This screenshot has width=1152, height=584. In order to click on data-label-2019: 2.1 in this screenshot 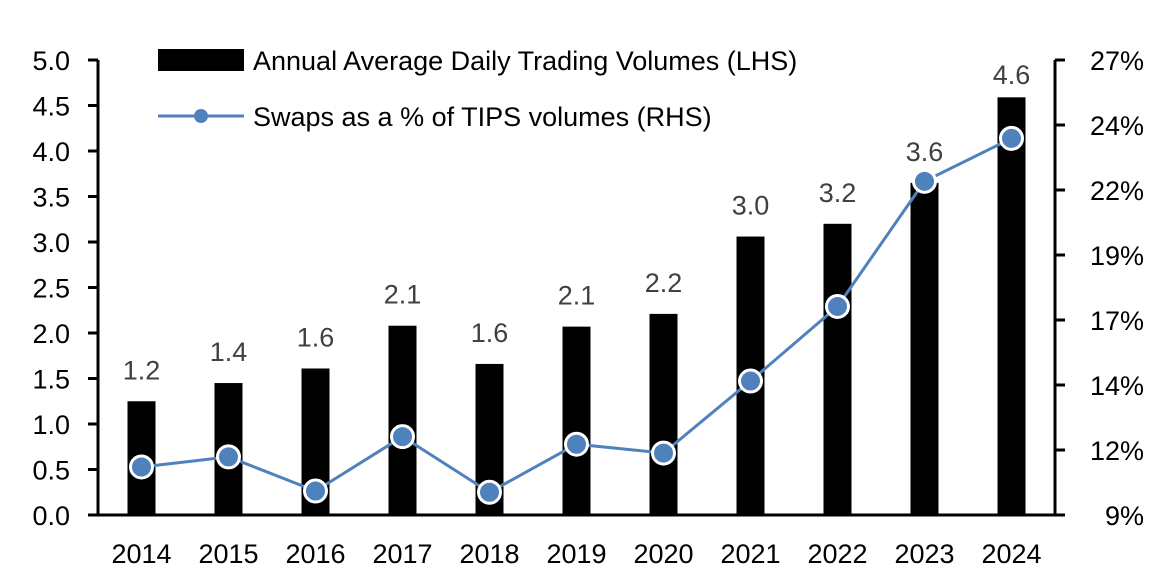, I will do `click(577, 296)`.